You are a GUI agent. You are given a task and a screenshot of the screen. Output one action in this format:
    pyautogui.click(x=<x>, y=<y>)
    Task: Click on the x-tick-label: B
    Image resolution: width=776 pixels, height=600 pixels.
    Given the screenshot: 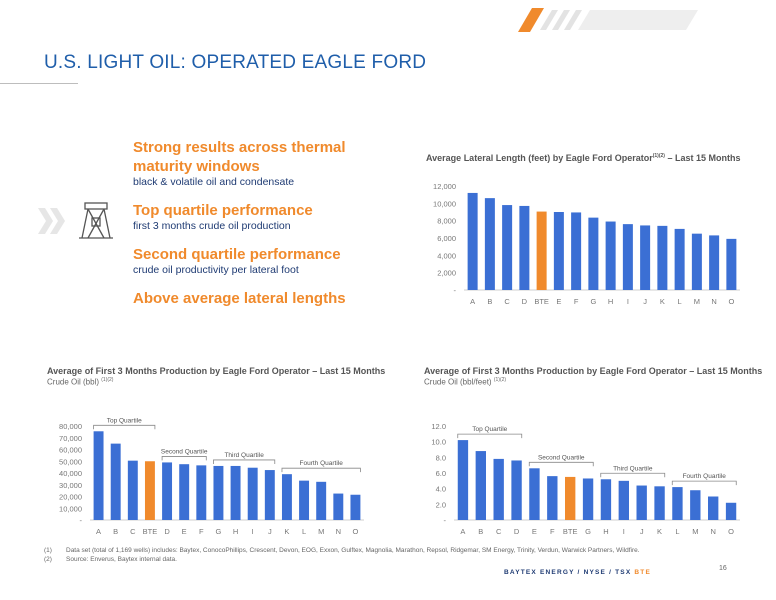 What is the action you would take?
    pyautogui.click(x=115, y=531)
    